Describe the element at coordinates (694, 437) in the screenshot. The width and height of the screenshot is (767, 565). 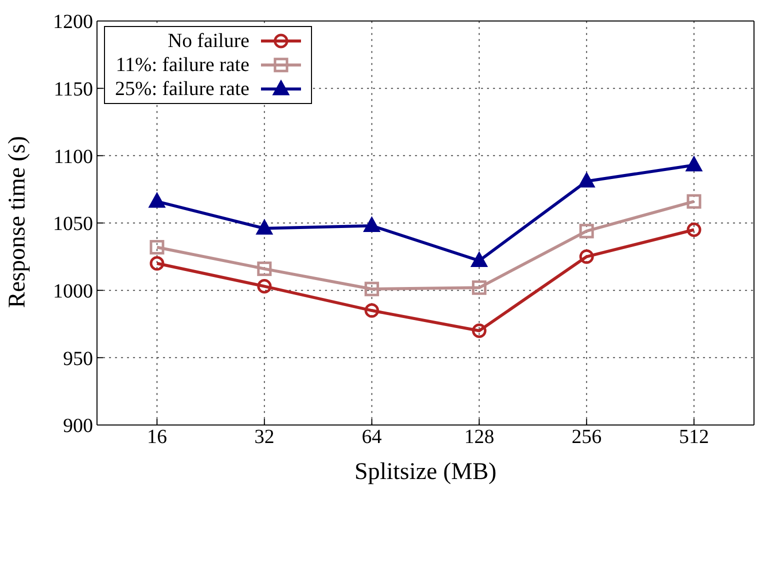
I see `x-tick-label: 512` at that location.